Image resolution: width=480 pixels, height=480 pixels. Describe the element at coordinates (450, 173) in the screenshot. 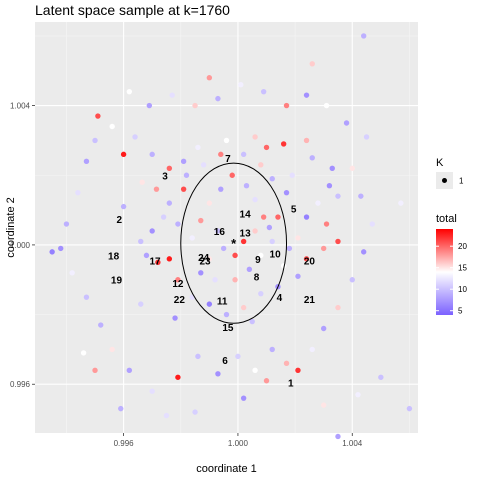

I see `legend-shape: K 1` at that location.